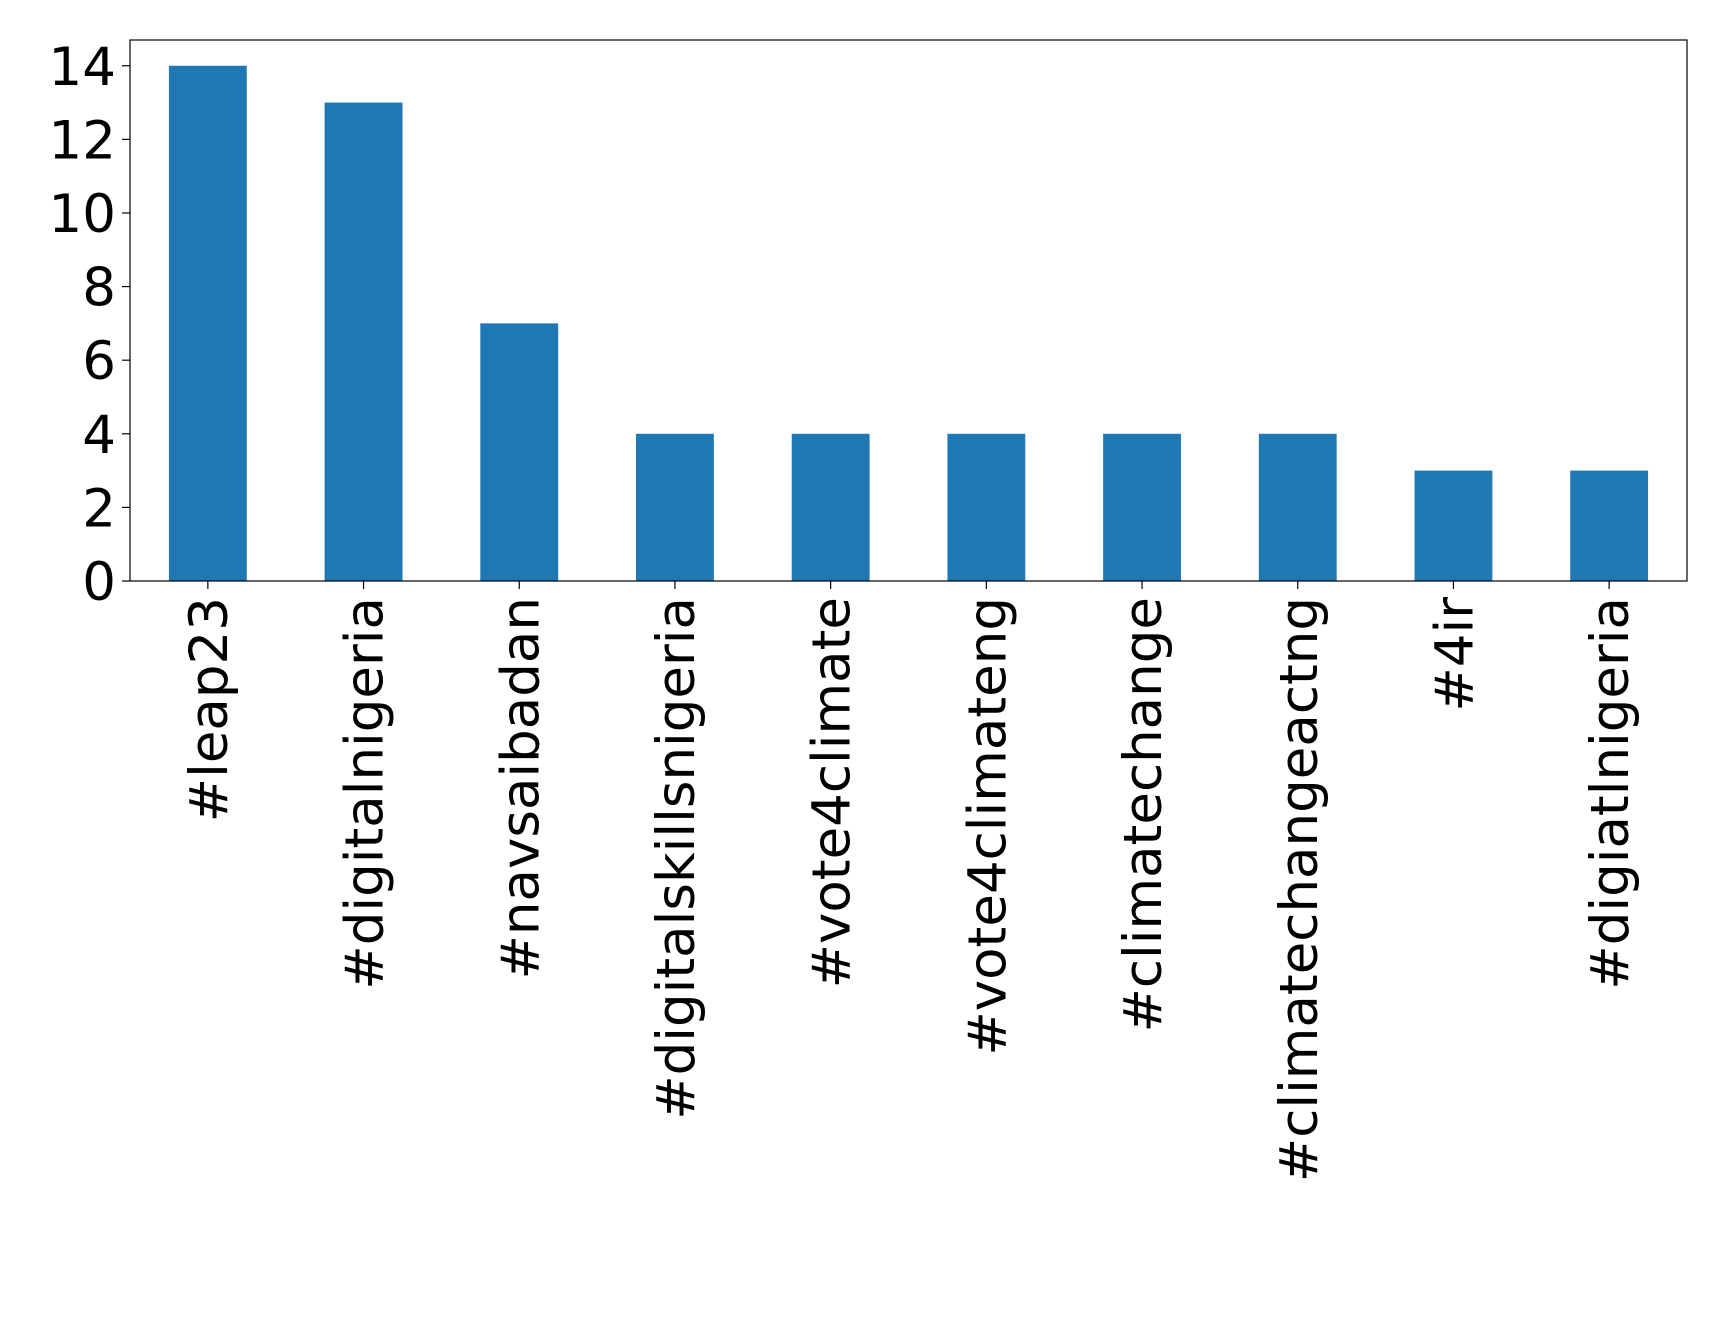 The height and width of the screenshot is (1318, 1719). I want to click on y-tick-label: 8, so click(99, 288).